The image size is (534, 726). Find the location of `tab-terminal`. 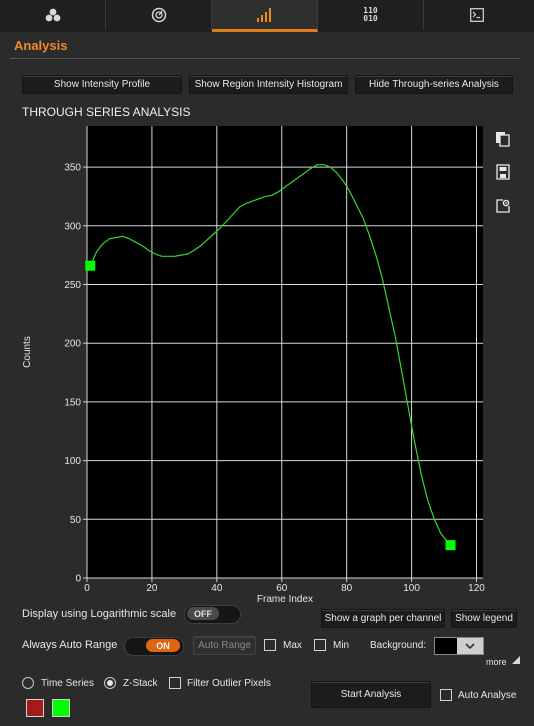

tab-terminal is located at coordinates (476, 15).